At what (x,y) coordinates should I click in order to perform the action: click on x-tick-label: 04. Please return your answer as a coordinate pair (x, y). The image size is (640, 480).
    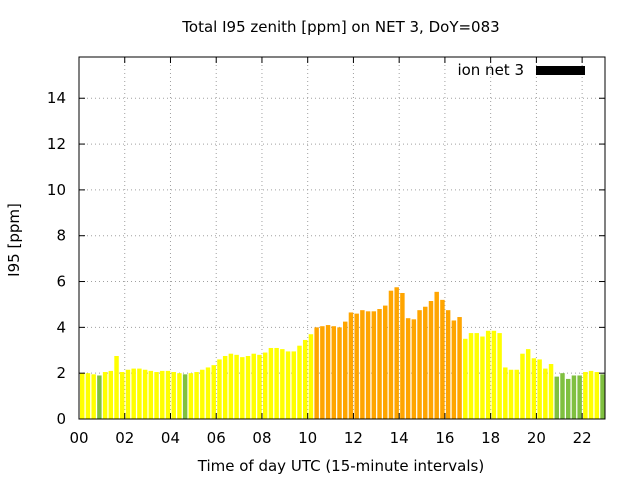
    Looking at the image, I should click on (170, 438).